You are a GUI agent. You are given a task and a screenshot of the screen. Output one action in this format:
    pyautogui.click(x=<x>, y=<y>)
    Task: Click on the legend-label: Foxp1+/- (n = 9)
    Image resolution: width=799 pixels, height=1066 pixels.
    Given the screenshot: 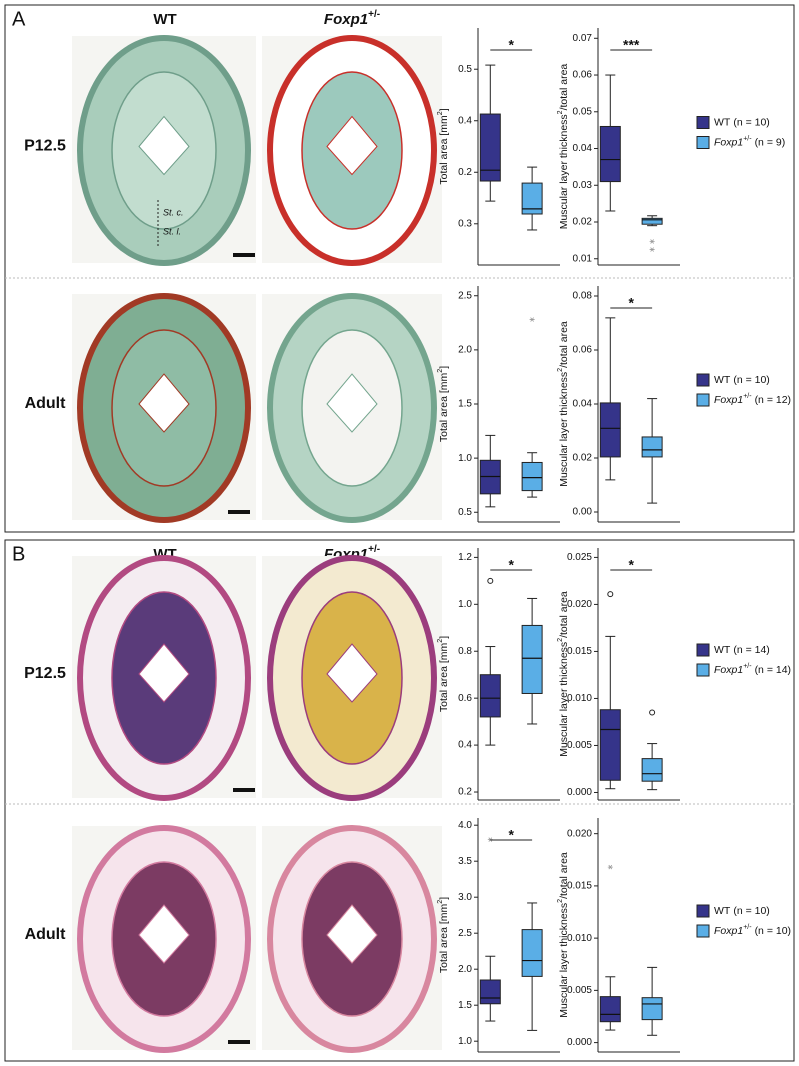 What is the action you would take?
    pyautogui.click(x=749, y=142)
    